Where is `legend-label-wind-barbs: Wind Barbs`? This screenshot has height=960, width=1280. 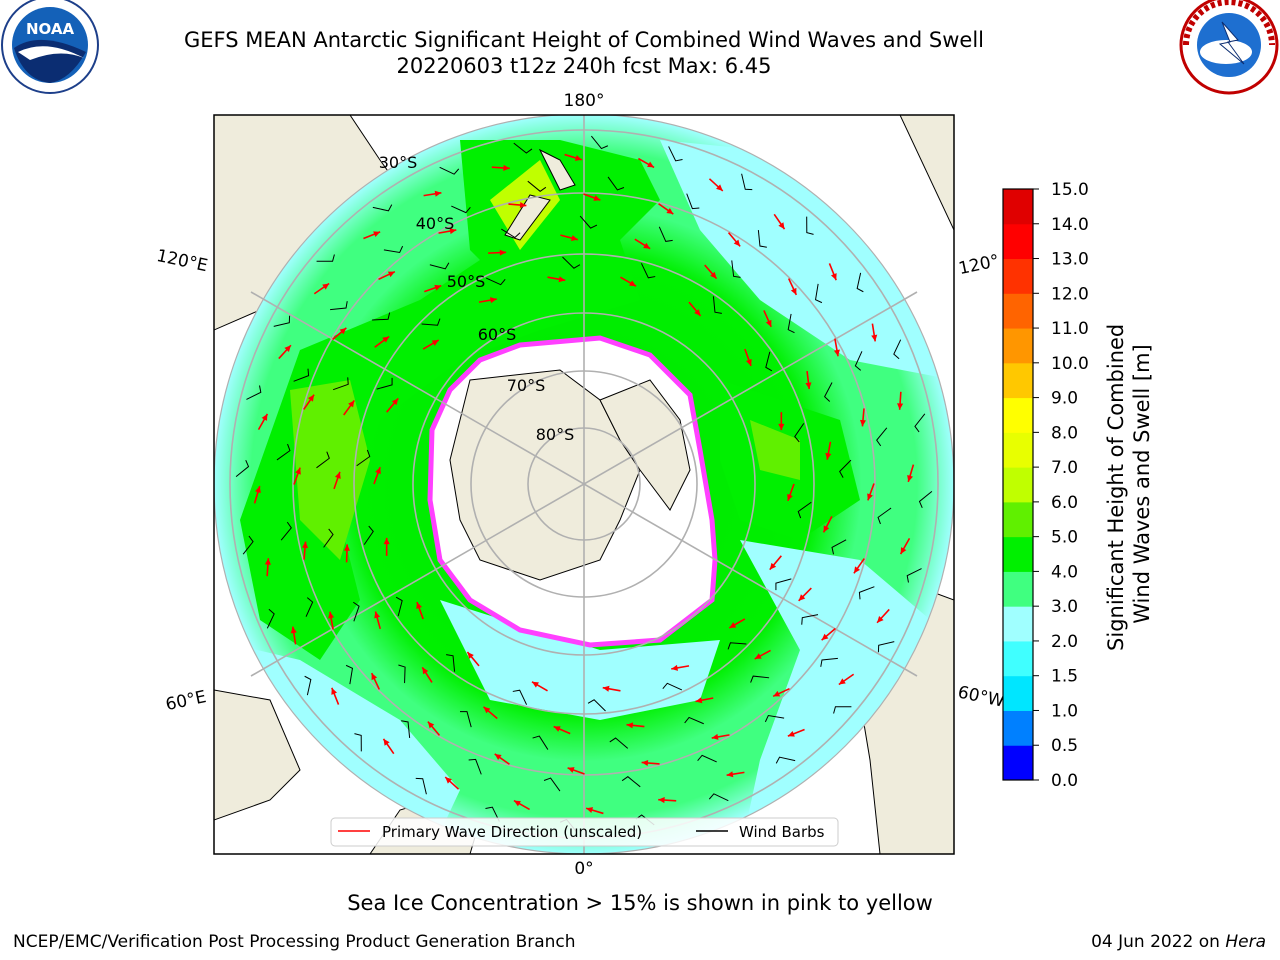 legend-label-wind-barbs: Wind Barbs is located at coordinates (782, 832).